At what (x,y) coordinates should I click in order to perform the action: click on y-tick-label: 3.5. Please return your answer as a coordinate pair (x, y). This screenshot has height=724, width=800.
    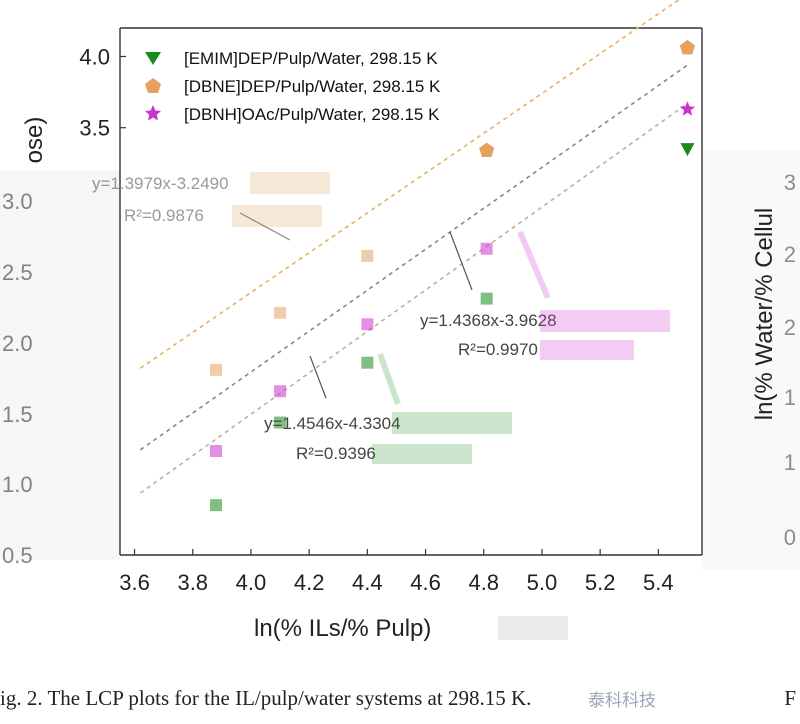
    Looking at the image, I should click on (94, 128).